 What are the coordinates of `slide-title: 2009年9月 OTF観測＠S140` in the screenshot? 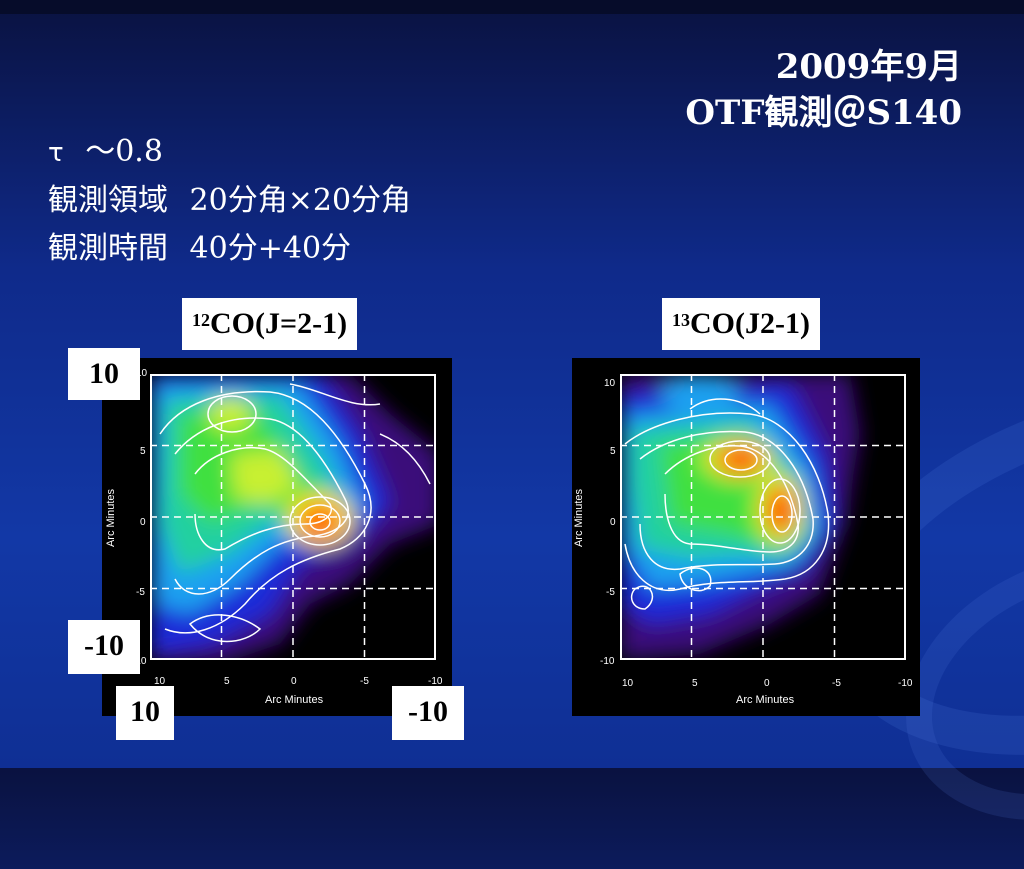 It's located at (823, 90).